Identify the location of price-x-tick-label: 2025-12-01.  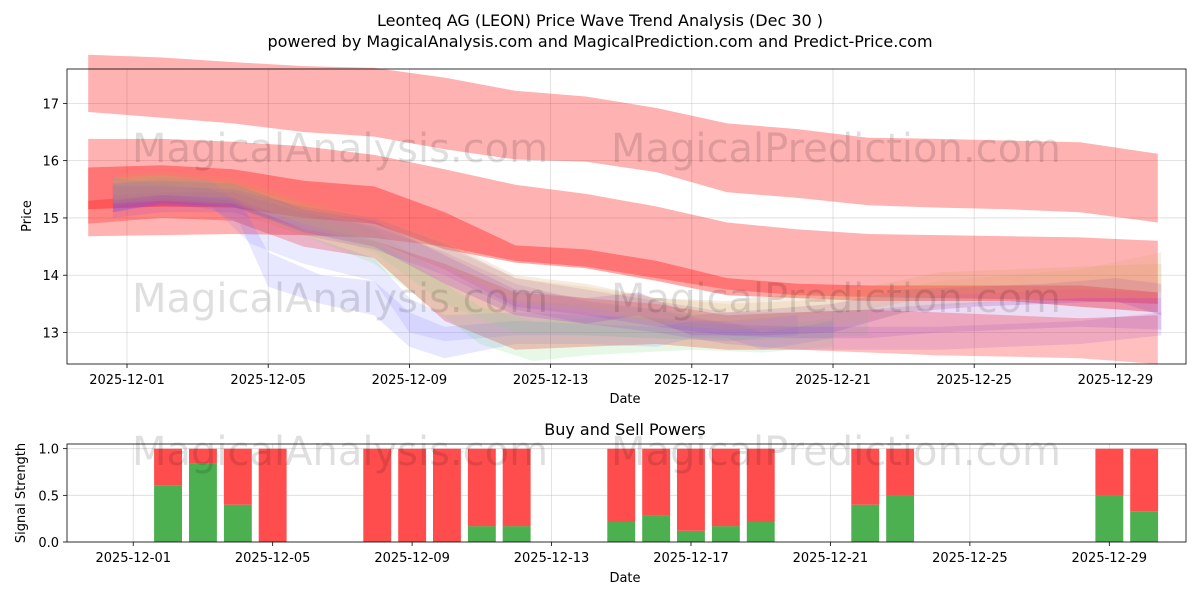
(127, 380).